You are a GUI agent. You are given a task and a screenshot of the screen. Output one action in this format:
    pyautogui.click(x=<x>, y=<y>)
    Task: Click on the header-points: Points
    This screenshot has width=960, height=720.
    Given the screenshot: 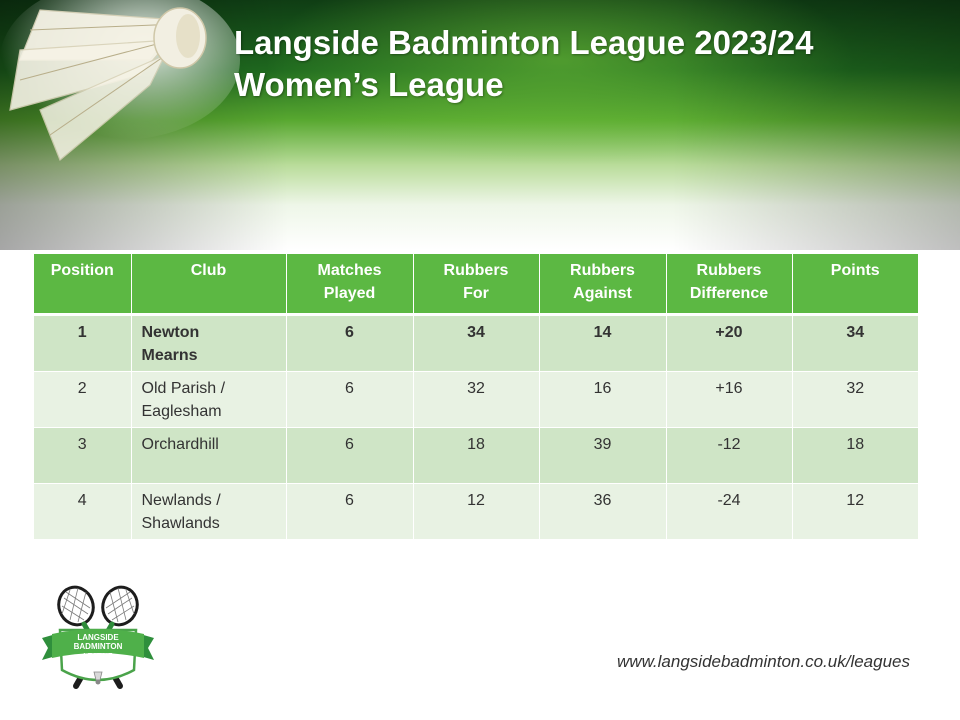 What is the action you would take?
    pyautogui.click(x=855, y=285)
    